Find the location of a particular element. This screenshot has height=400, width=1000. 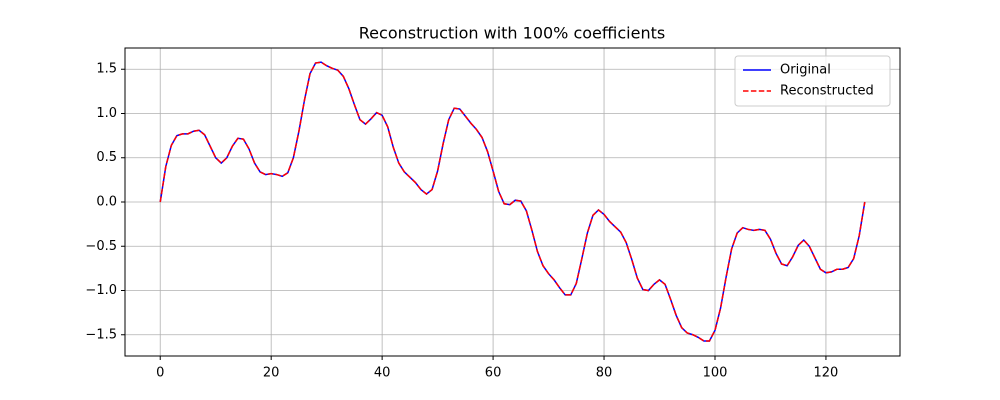

x-tick-label: 80 is located at coordinates (604, 373).